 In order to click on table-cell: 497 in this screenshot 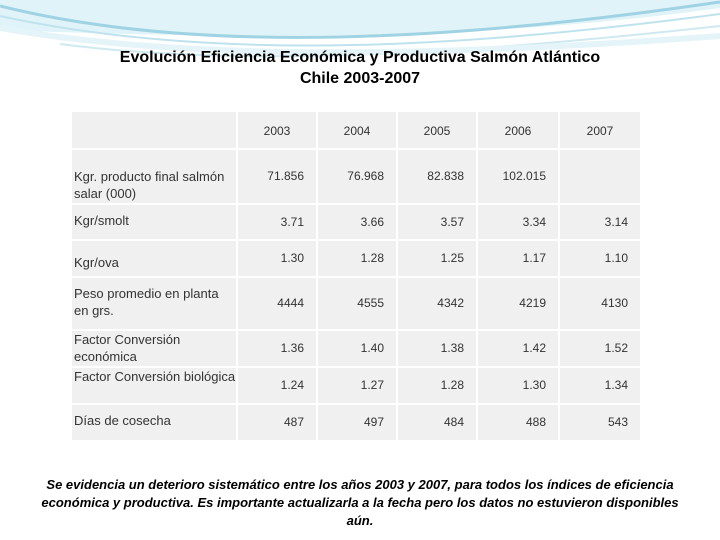, I will do `click(357, 422)`.